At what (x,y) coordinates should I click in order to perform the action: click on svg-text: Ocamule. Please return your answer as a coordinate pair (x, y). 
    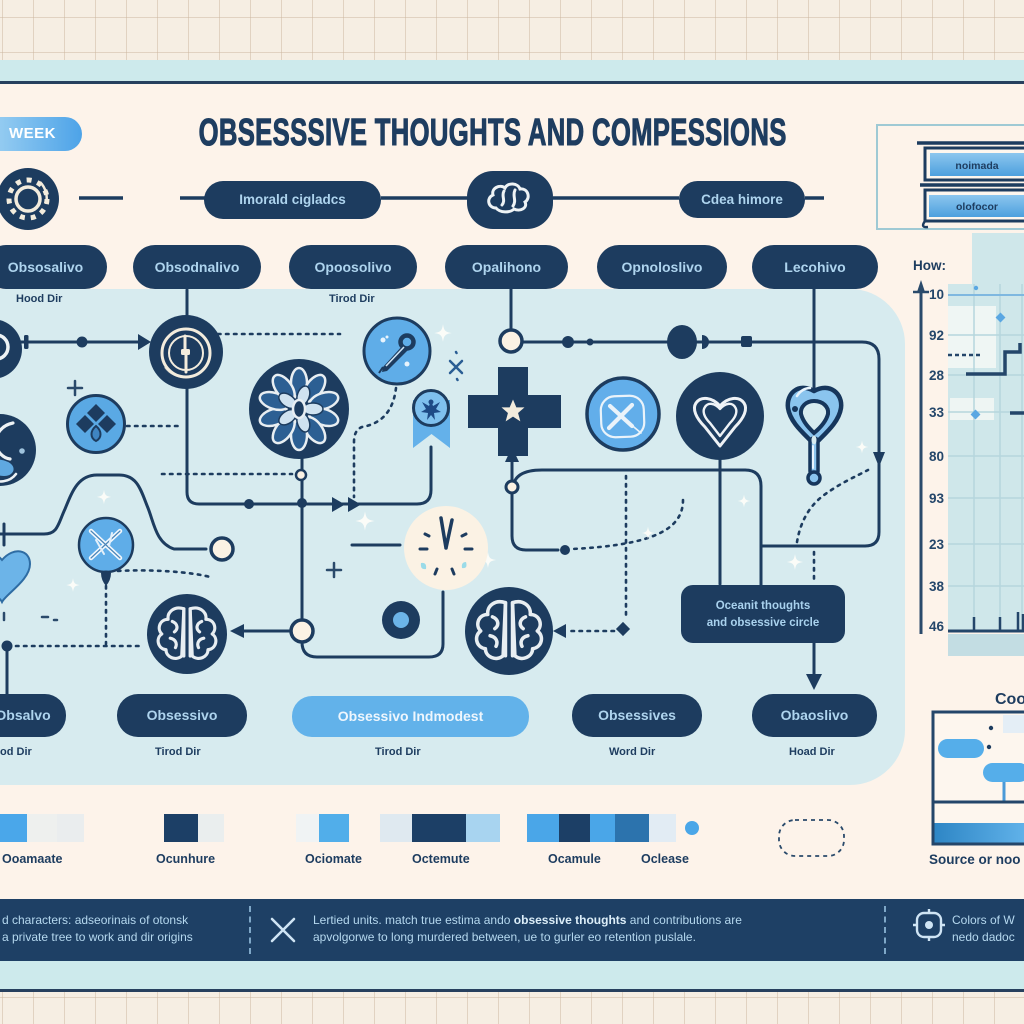
    Looking at the image, I should click on (574, 859).